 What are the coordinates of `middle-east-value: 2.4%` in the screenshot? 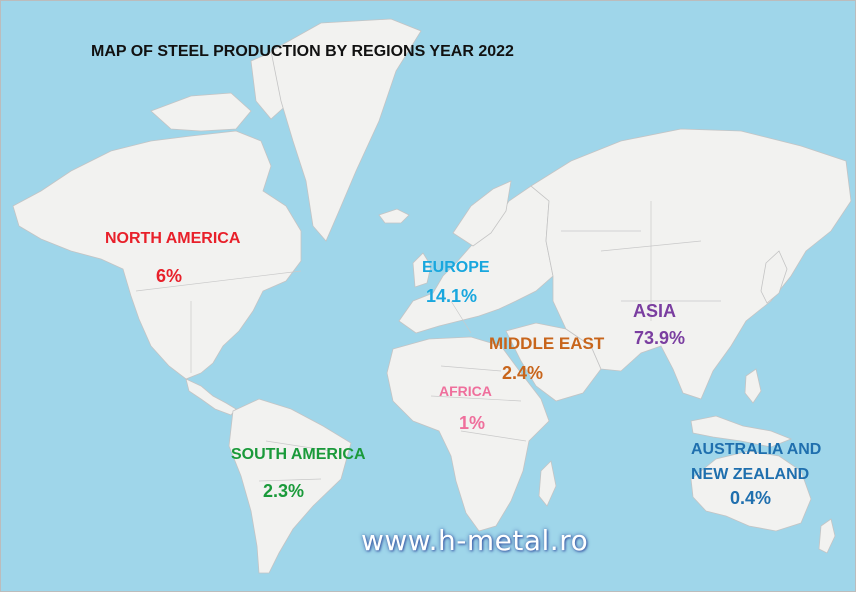 It's located at (523, 373).